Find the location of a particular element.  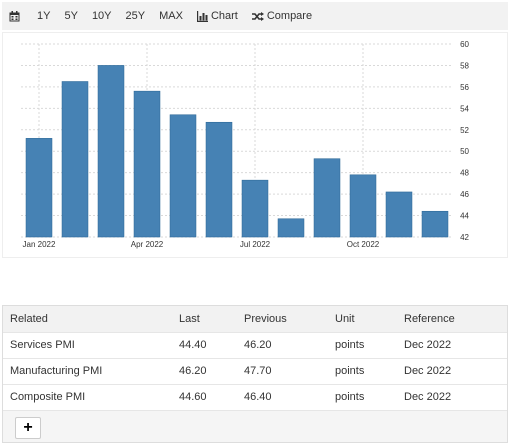

col-last: Last is located at coordinates (189, 318).